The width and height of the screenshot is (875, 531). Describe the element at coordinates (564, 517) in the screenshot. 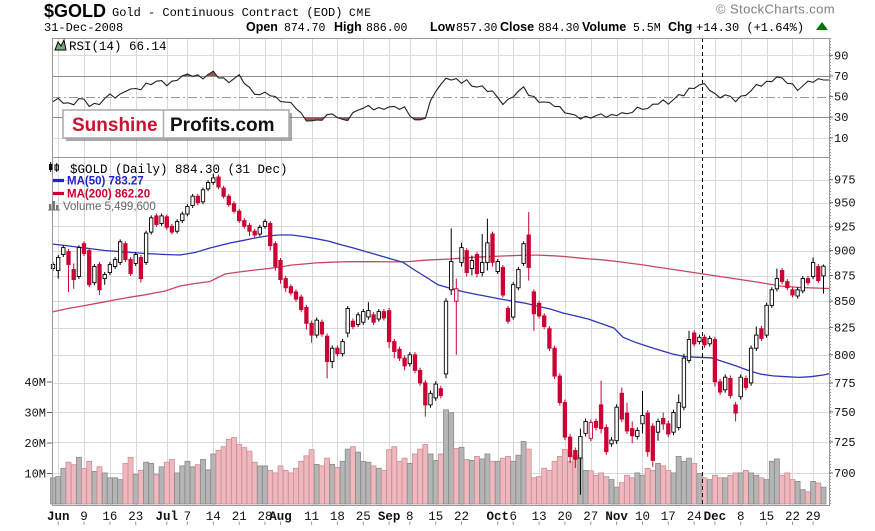

I see `svg-text: 20` at that location.